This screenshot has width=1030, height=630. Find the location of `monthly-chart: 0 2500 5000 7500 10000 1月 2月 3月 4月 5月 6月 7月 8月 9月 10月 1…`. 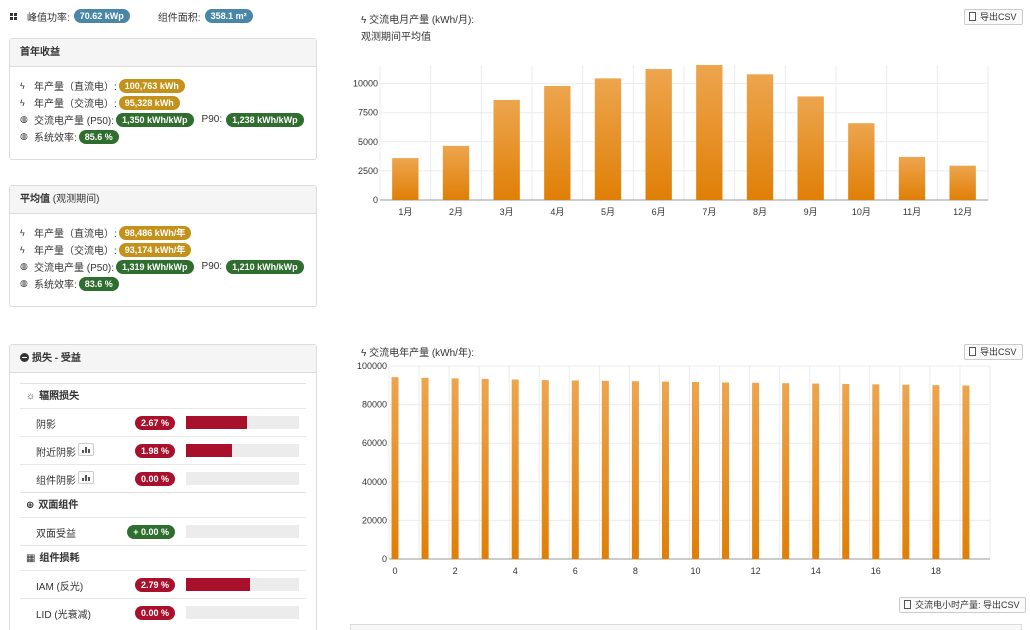

monthly-chart: 0 2500 5000 7500 10000 1月 2月 3月 4月 5月 6月 7月 8月 9月 10月 1… is located at coordinates (671, 141).